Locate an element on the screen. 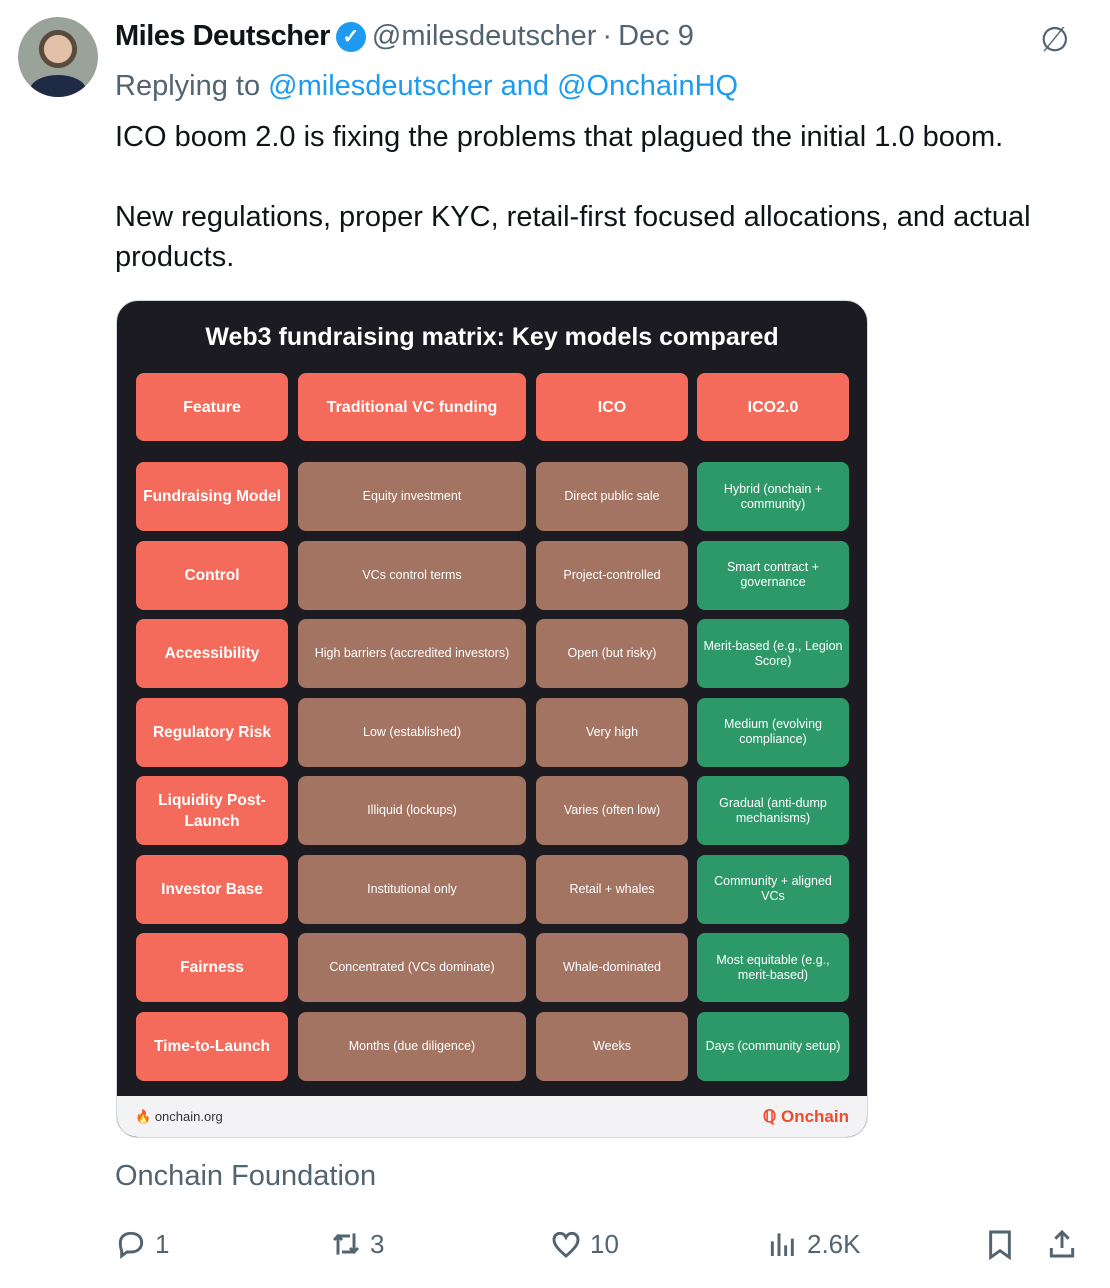  share-icon is located at coordinates (1062, 1243).